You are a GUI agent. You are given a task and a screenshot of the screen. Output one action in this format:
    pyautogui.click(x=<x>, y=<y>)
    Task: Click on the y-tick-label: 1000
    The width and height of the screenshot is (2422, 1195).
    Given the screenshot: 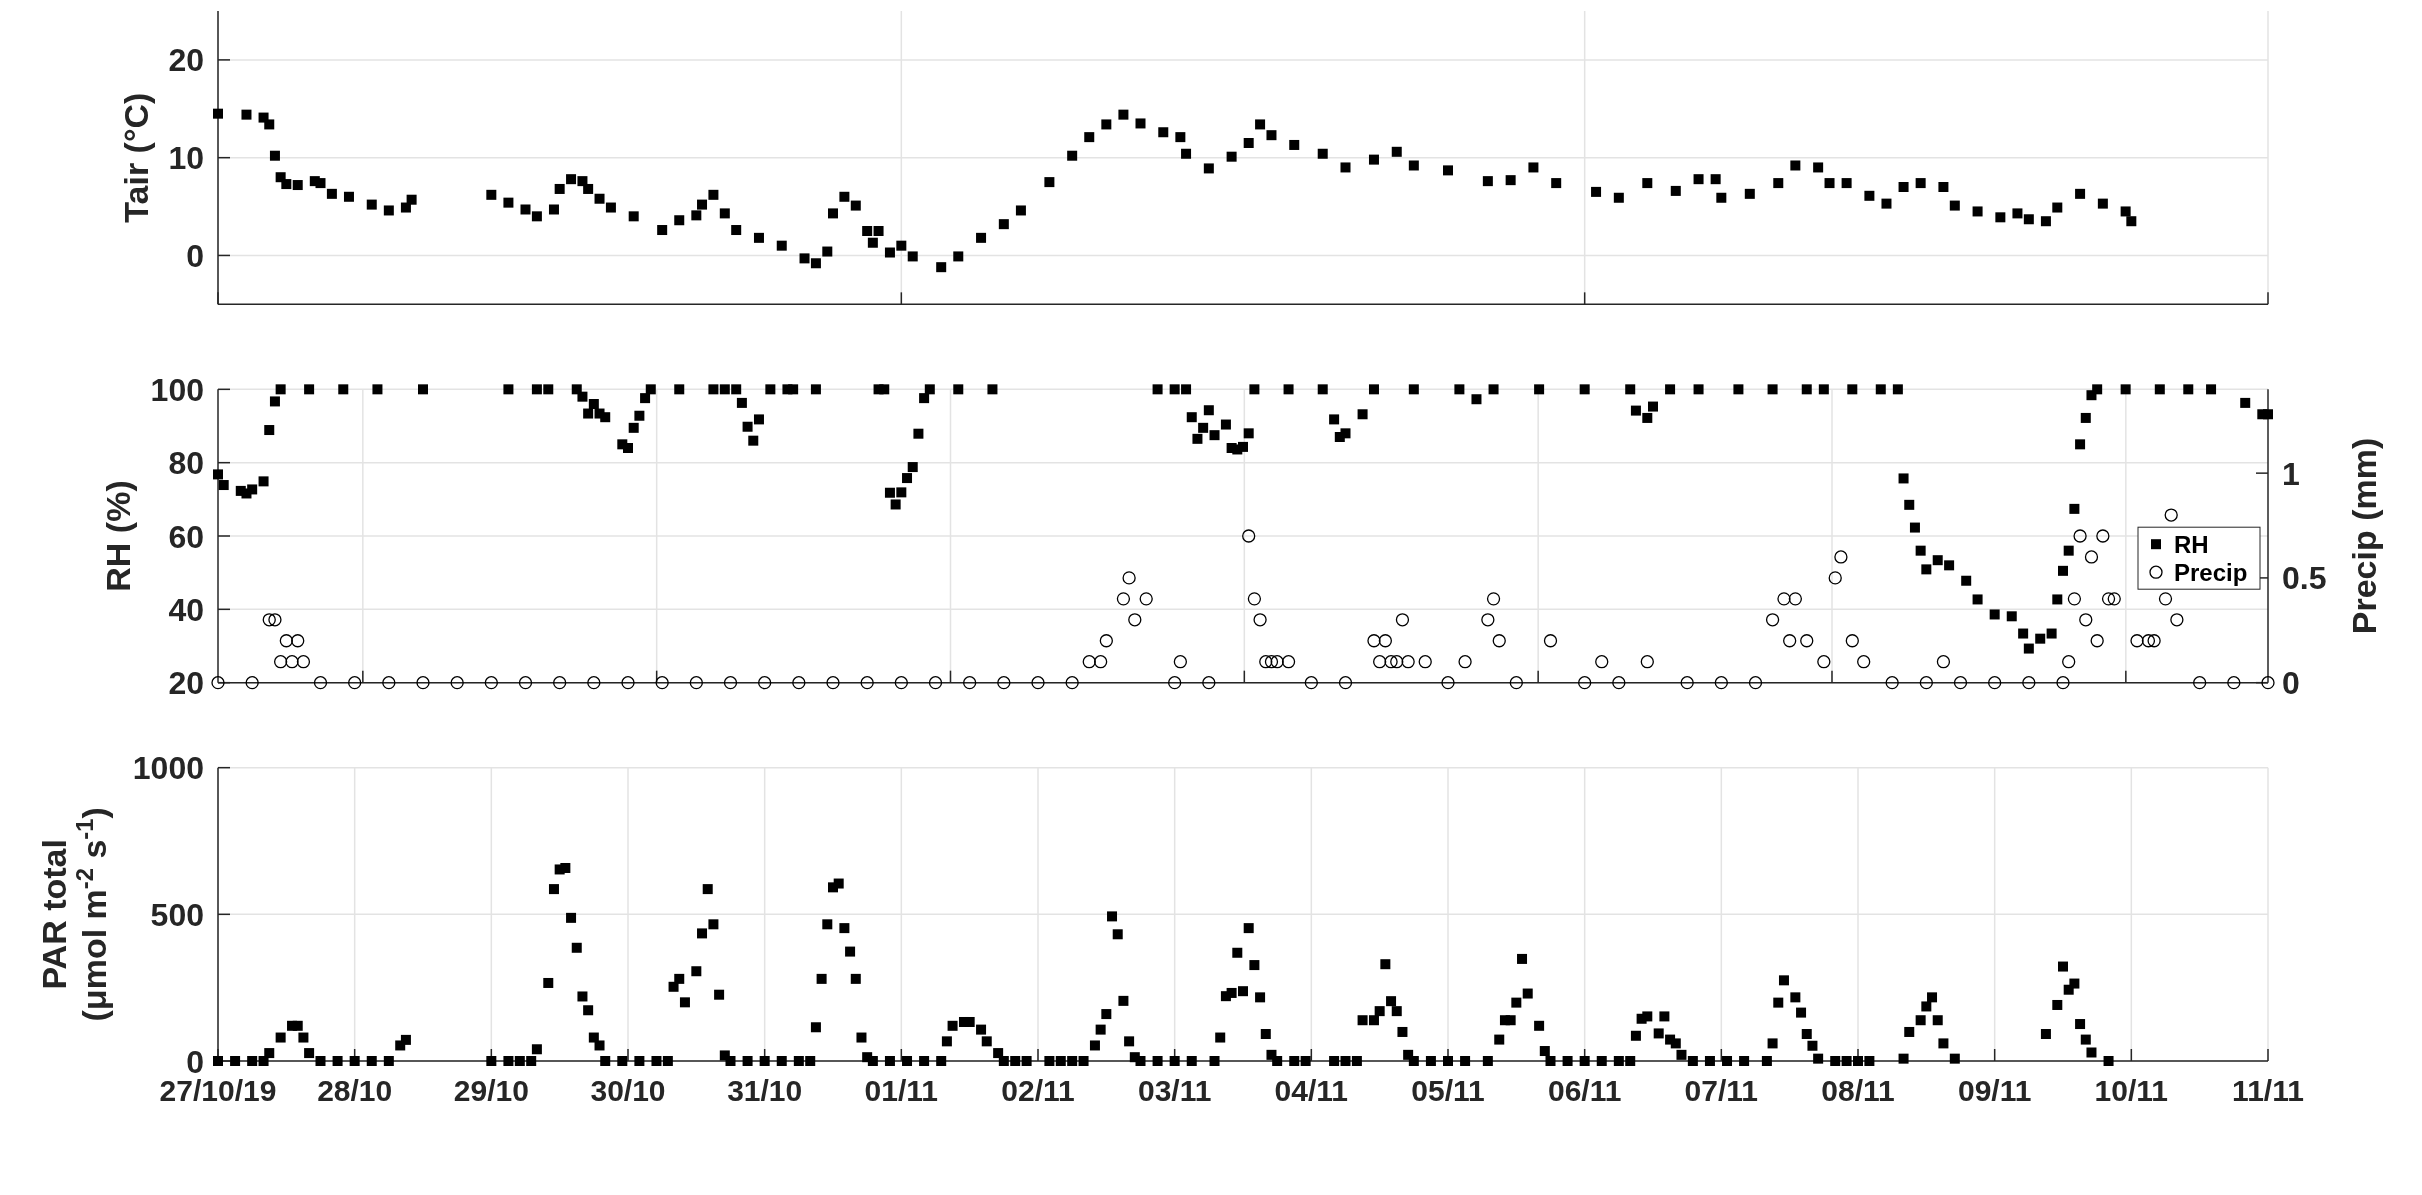 What is the action you would take?
    pyautogui.click(x=168, y=768)
    